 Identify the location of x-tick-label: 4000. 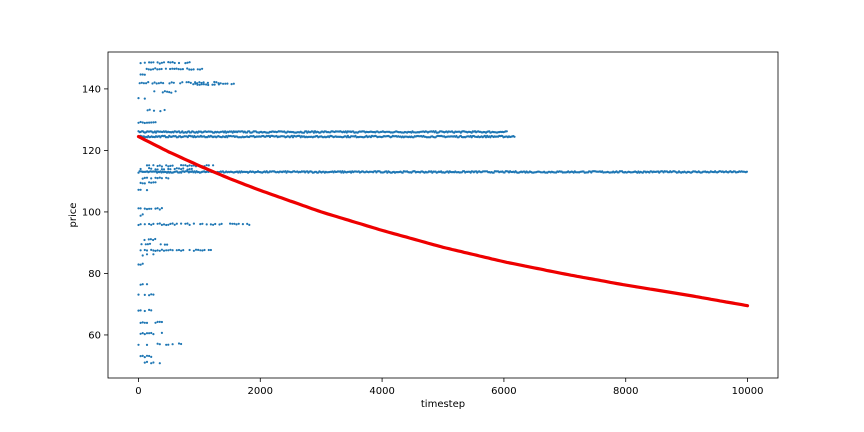
(381, 391).